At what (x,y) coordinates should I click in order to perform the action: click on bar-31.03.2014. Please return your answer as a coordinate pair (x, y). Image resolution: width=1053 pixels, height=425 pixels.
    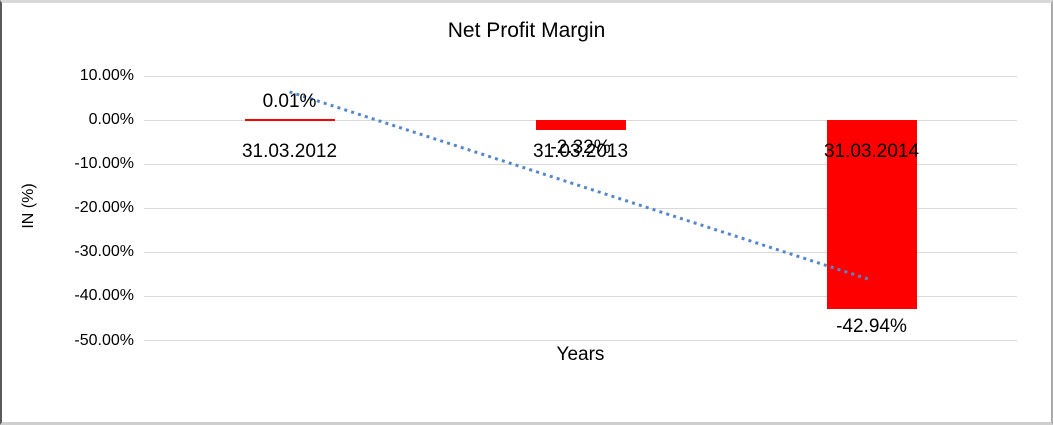
    Looking at the image, I should click on (871, 215).